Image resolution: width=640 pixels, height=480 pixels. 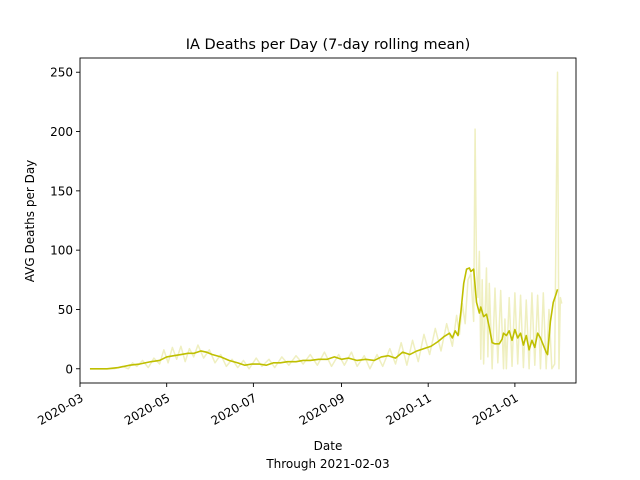 What do you see at coordinates (65, 310) in the screenshot?
I see `y-tick-label: 50` at bounding box center [65, 310].